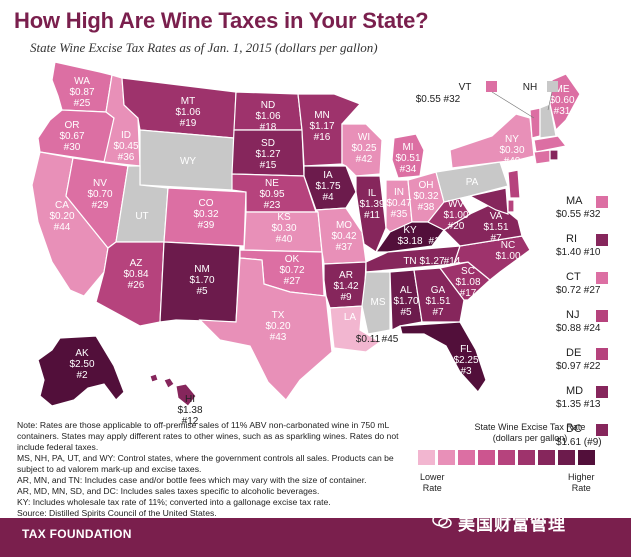 This screenshot has height=557, width=631. I want to click on svg-text: $1.42, so click(345, 286).